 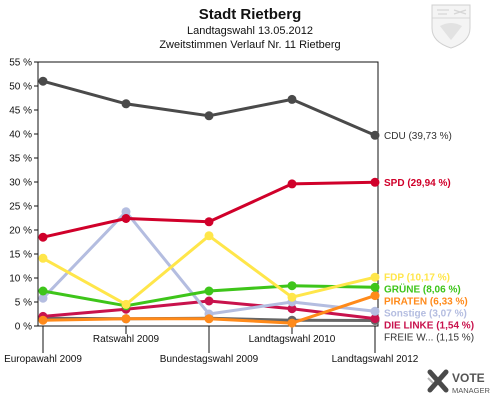 I want to click on series-end-label: FDP (10,17 %), so click(x=417, y=278).